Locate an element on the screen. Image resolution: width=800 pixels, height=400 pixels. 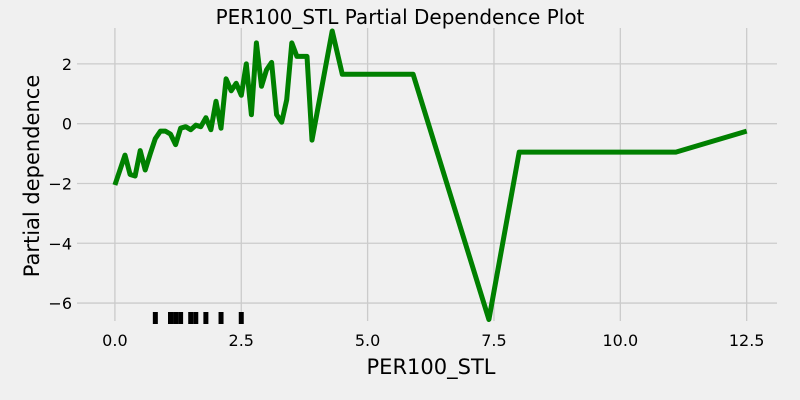
x-tick-label: 10.0 is located at coordinates (621, 340).